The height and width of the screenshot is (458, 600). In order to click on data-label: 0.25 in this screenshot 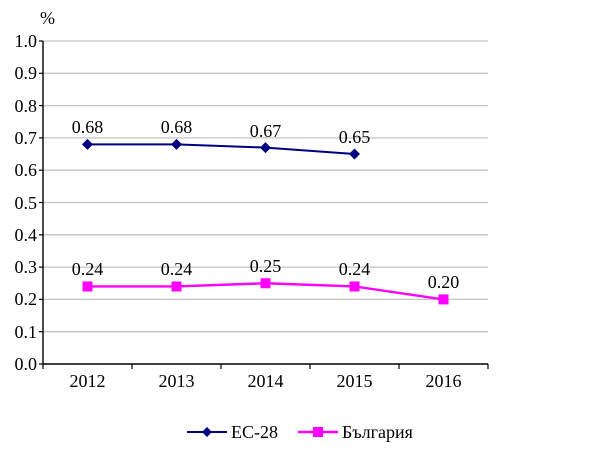, I will do `click(265, 266)`.